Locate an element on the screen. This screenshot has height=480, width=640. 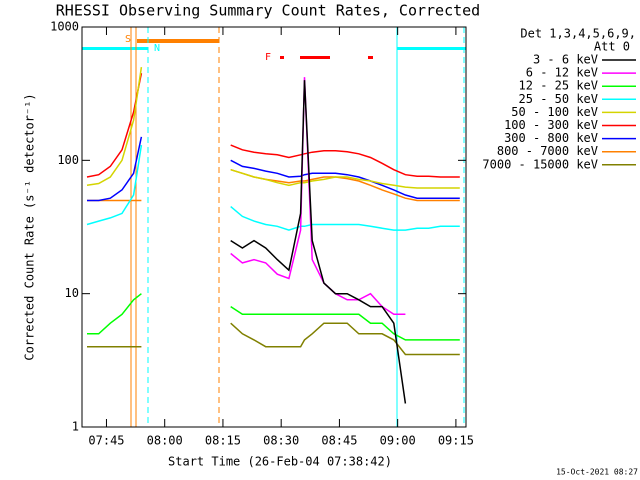
y-tick-label: 1 is located at coordinates (75, 427).